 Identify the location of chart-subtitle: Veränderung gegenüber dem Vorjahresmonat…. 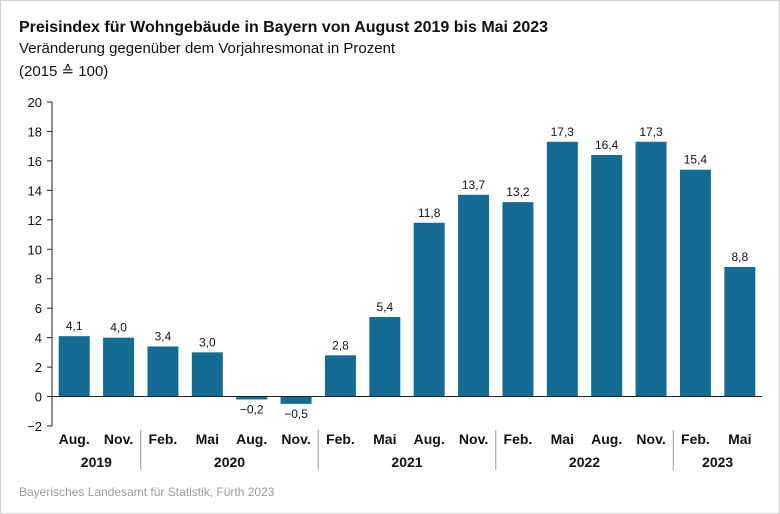
(207, 48).